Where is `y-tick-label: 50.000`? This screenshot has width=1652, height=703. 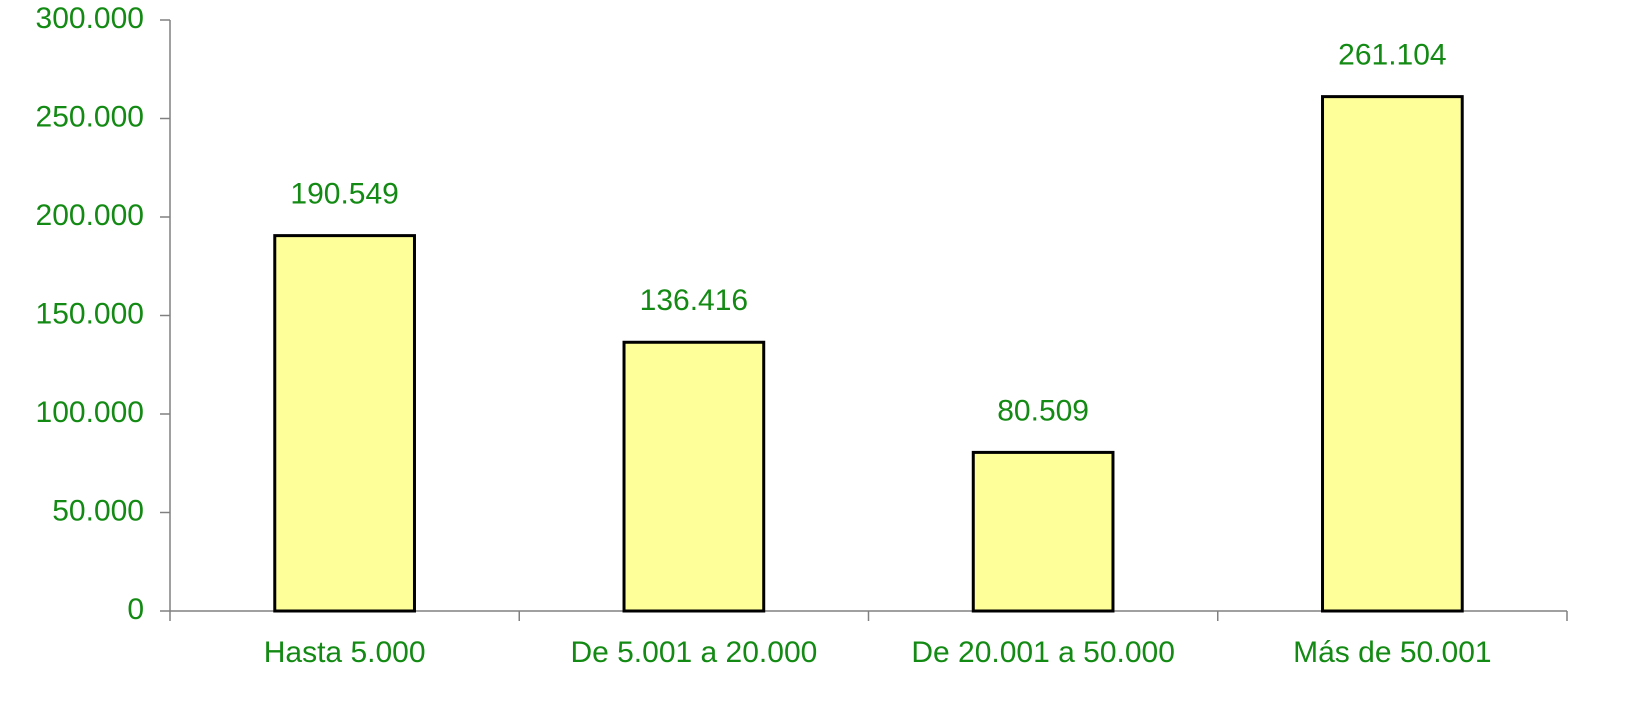
y-tick-label: 50.000 is located at coordinates (98, 510).